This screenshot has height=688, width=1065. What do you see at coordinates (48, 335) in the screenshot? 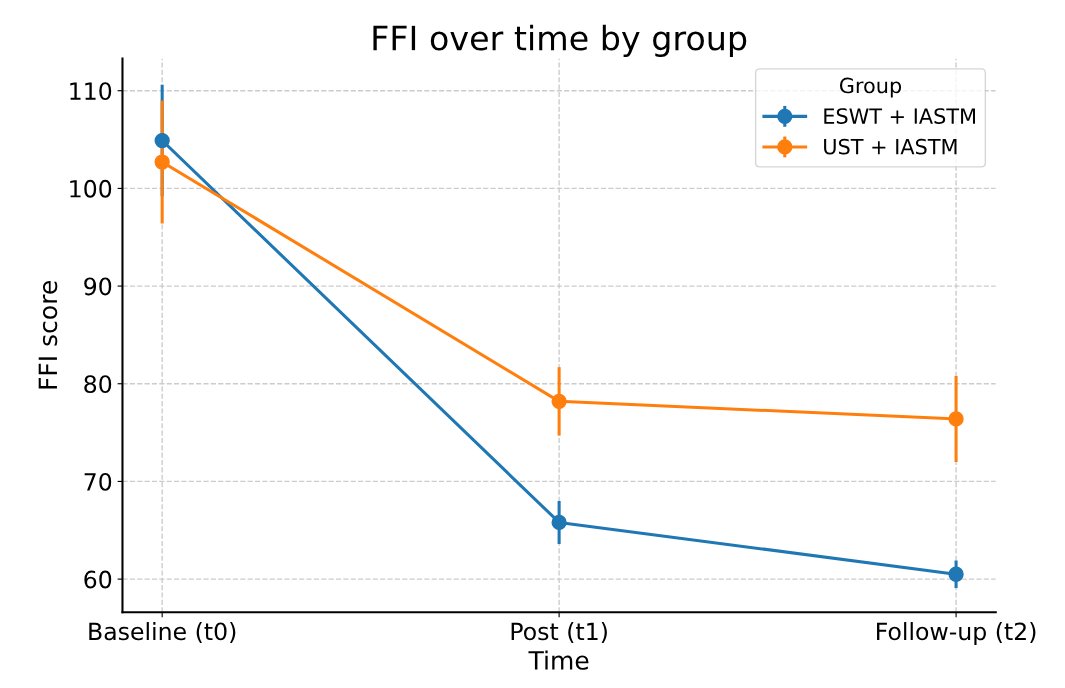
I see `y-axis-title: FFI score` at bounding box center [48, 335].